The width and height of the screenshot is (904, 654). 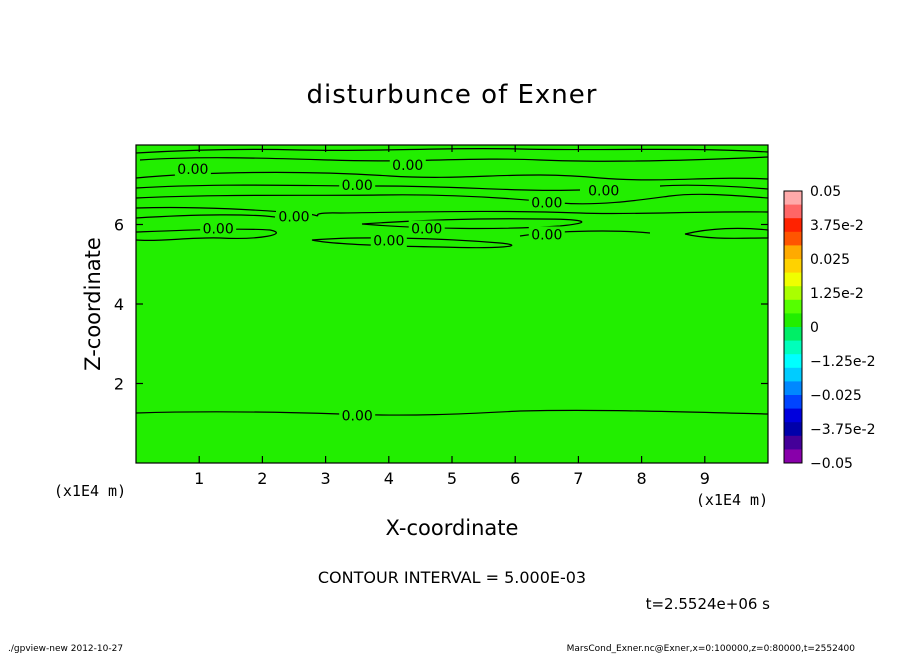 I want to click on colorbar-label: −0.025, so click(x=836, y=396).